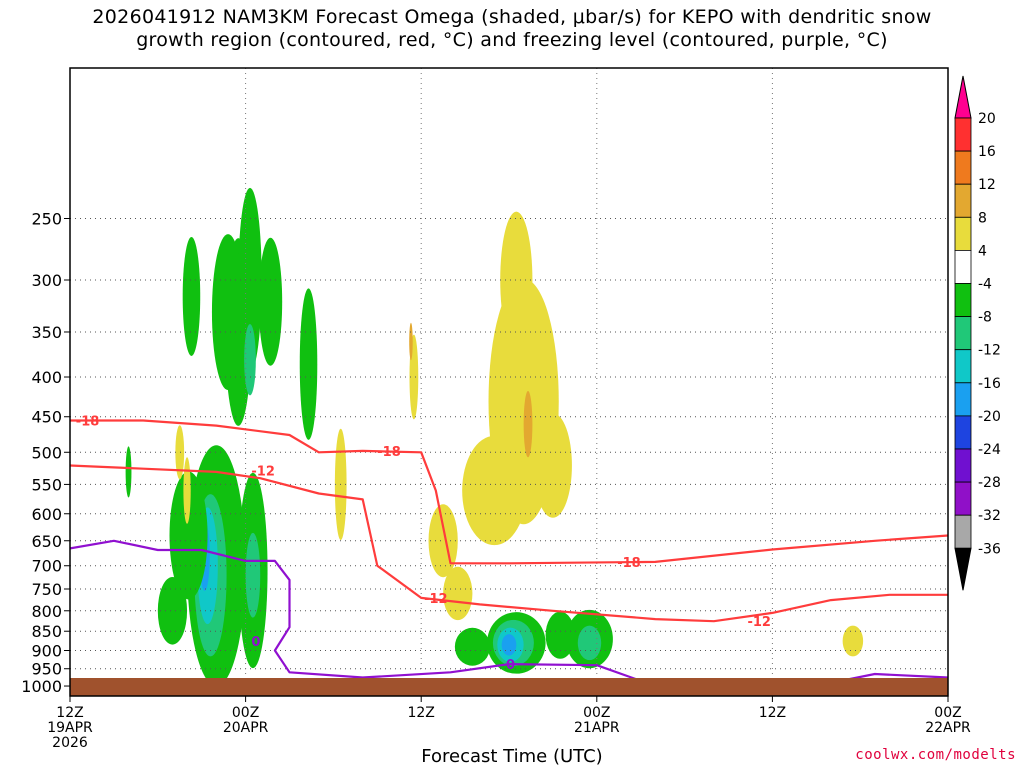  I want to click on colorbar-bottom-arrow, so click(963, 569).